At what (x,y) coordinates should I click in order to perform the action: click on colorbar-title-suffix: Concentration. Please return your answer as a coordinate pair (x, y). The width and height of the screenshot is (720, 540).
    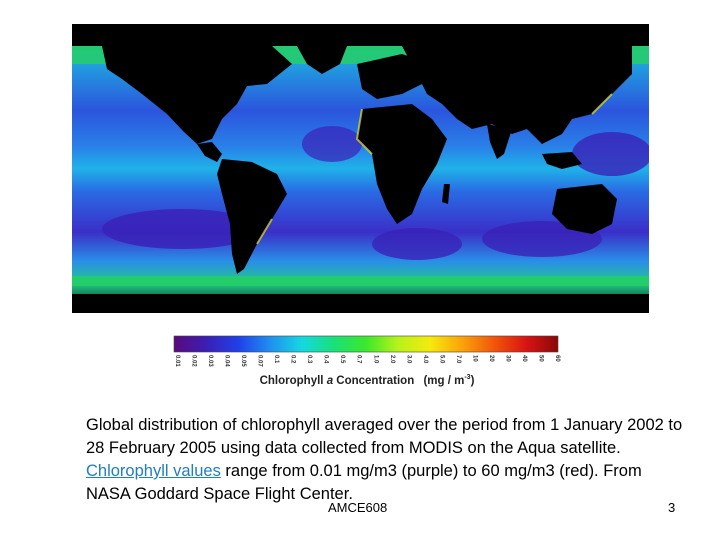
    Looking at the image, I should click on (373, 381).